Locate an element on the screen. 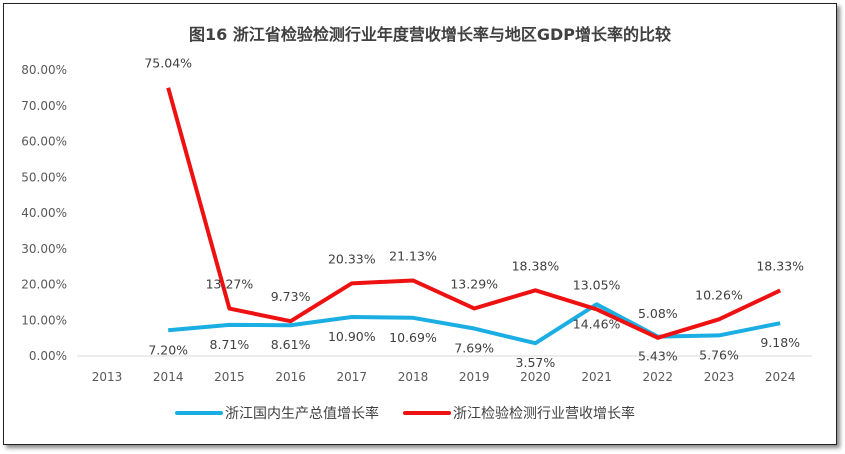 Image resolution: width=845 pixels, height=454 pixels. x-tick-label: 2016 is located at coordinates (290, 377).